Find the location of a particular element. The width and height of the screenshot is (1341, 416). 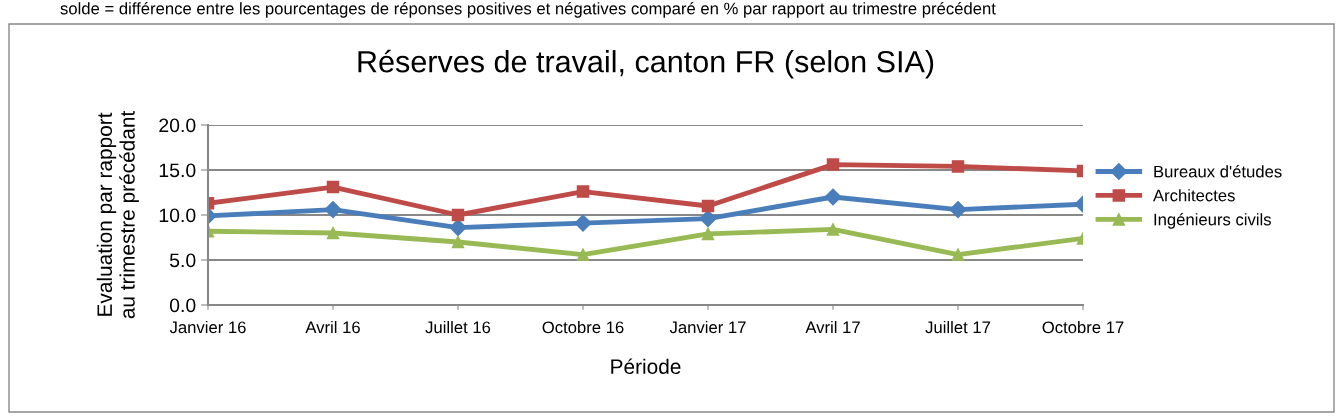

x-tick-label: Octobre 17 is located at coordinates (1083, 327).